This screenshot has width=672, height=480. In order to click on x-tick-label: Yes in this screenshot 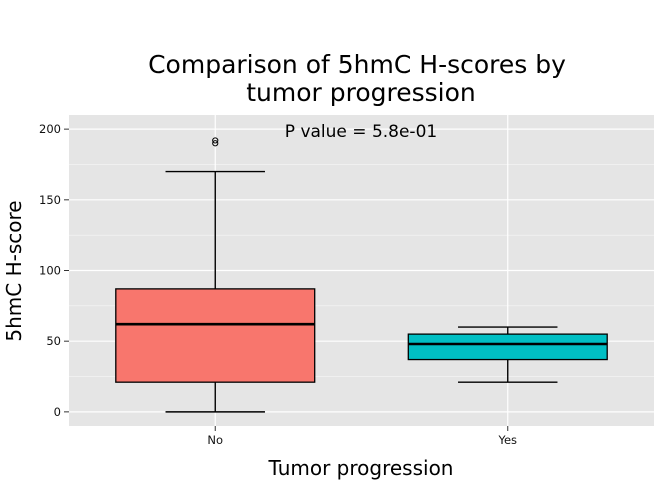, I will do `click(507, 440)`.